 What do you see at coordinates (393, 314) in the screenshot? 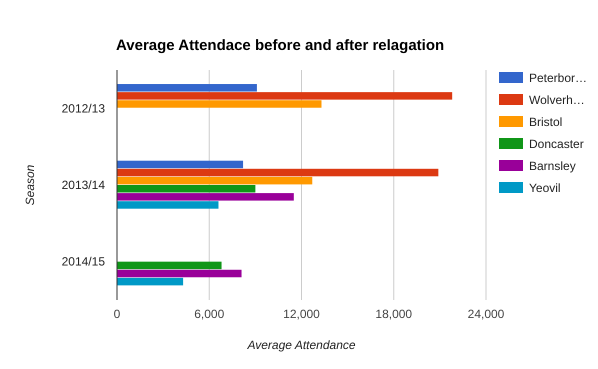
I see `x-tick-label: 18,000` at bounding box center [393, 314].